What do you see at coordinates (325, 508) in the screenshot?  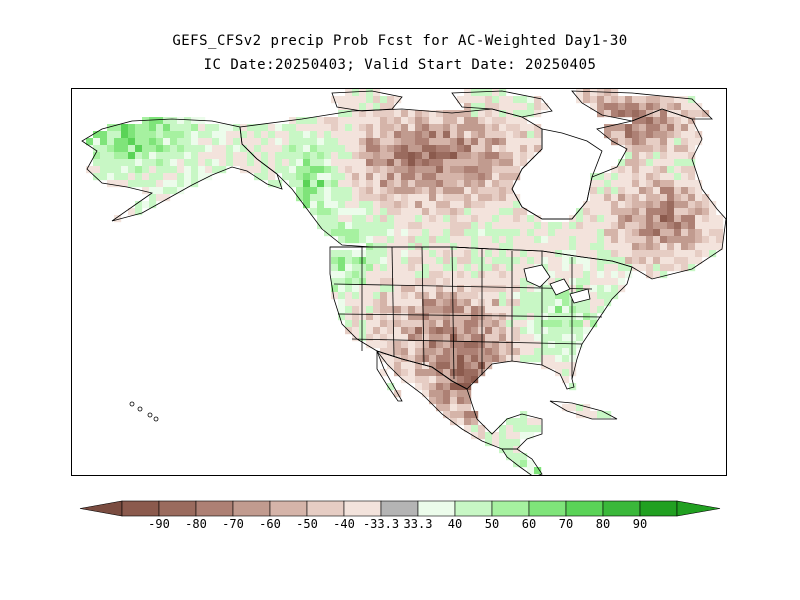 I see `colorbar-swatch` at bounding box center [325, 508].